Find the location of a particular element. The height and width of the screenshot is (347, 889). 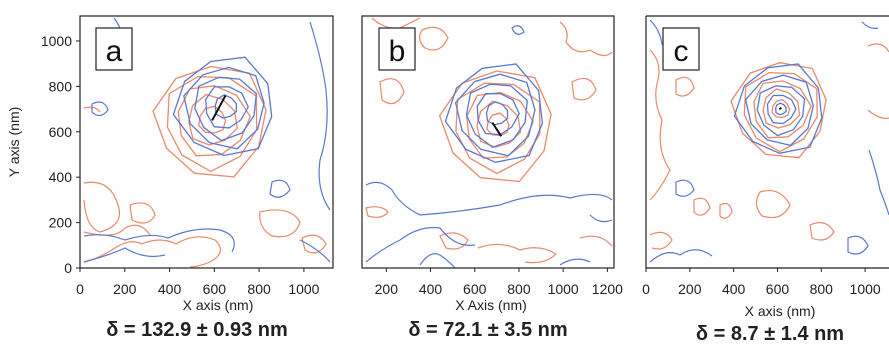

panel-c-displacement-line is located at coordinates (780, 108).